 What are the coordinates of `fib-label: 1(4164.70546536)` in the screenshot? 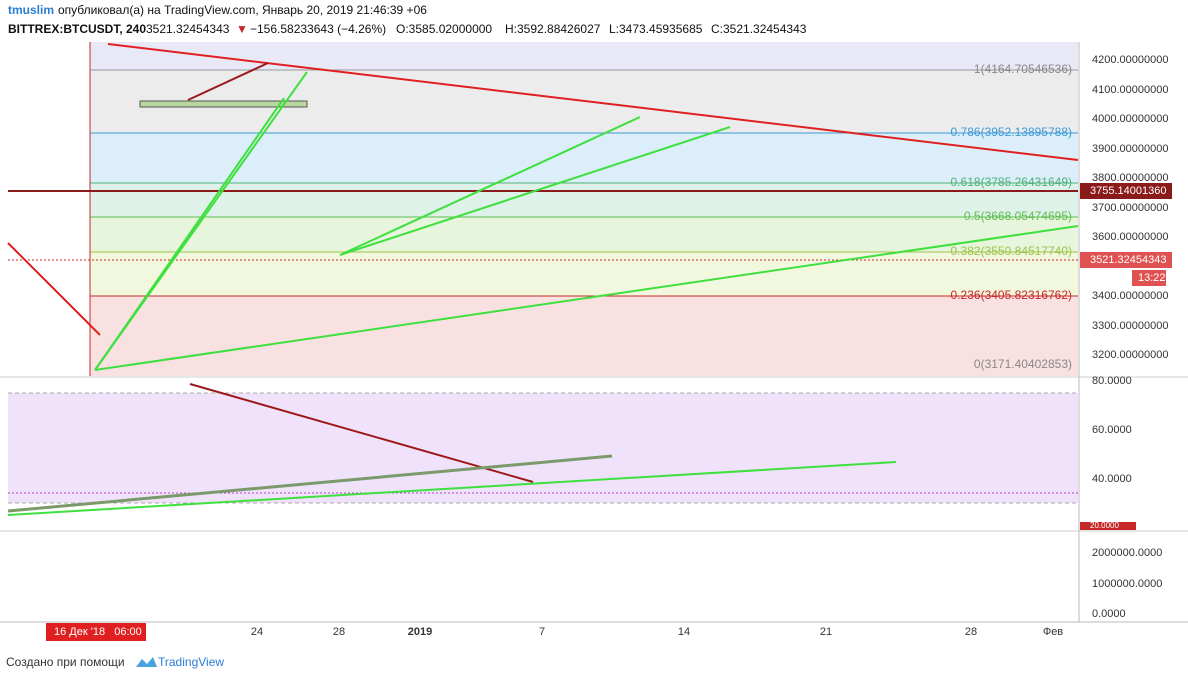 It's located at (1023, 69).